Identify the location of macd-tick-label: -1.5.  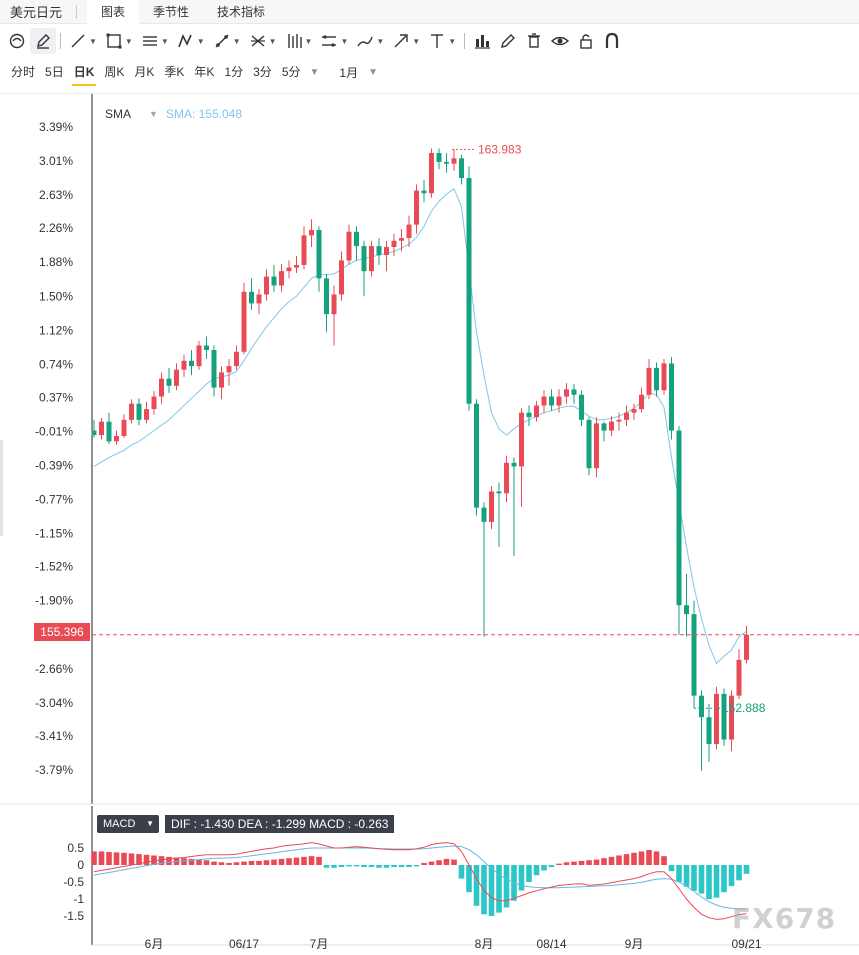
(73, 916).